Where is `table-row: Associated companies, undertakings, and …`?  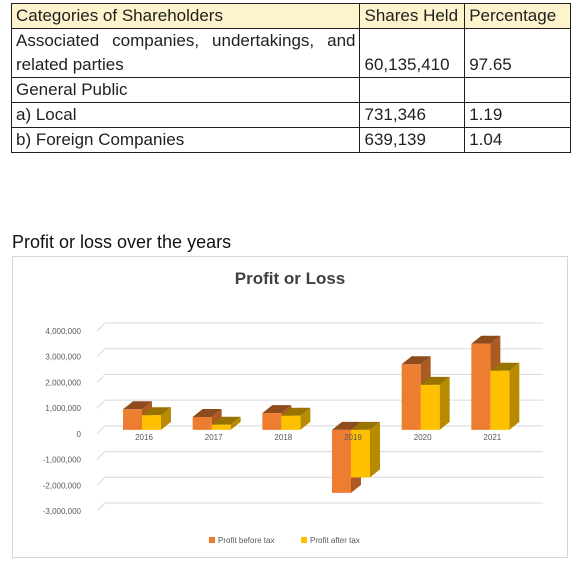
table-row: Associated companies, undertakings, and … is located at coordinates (290, 53).